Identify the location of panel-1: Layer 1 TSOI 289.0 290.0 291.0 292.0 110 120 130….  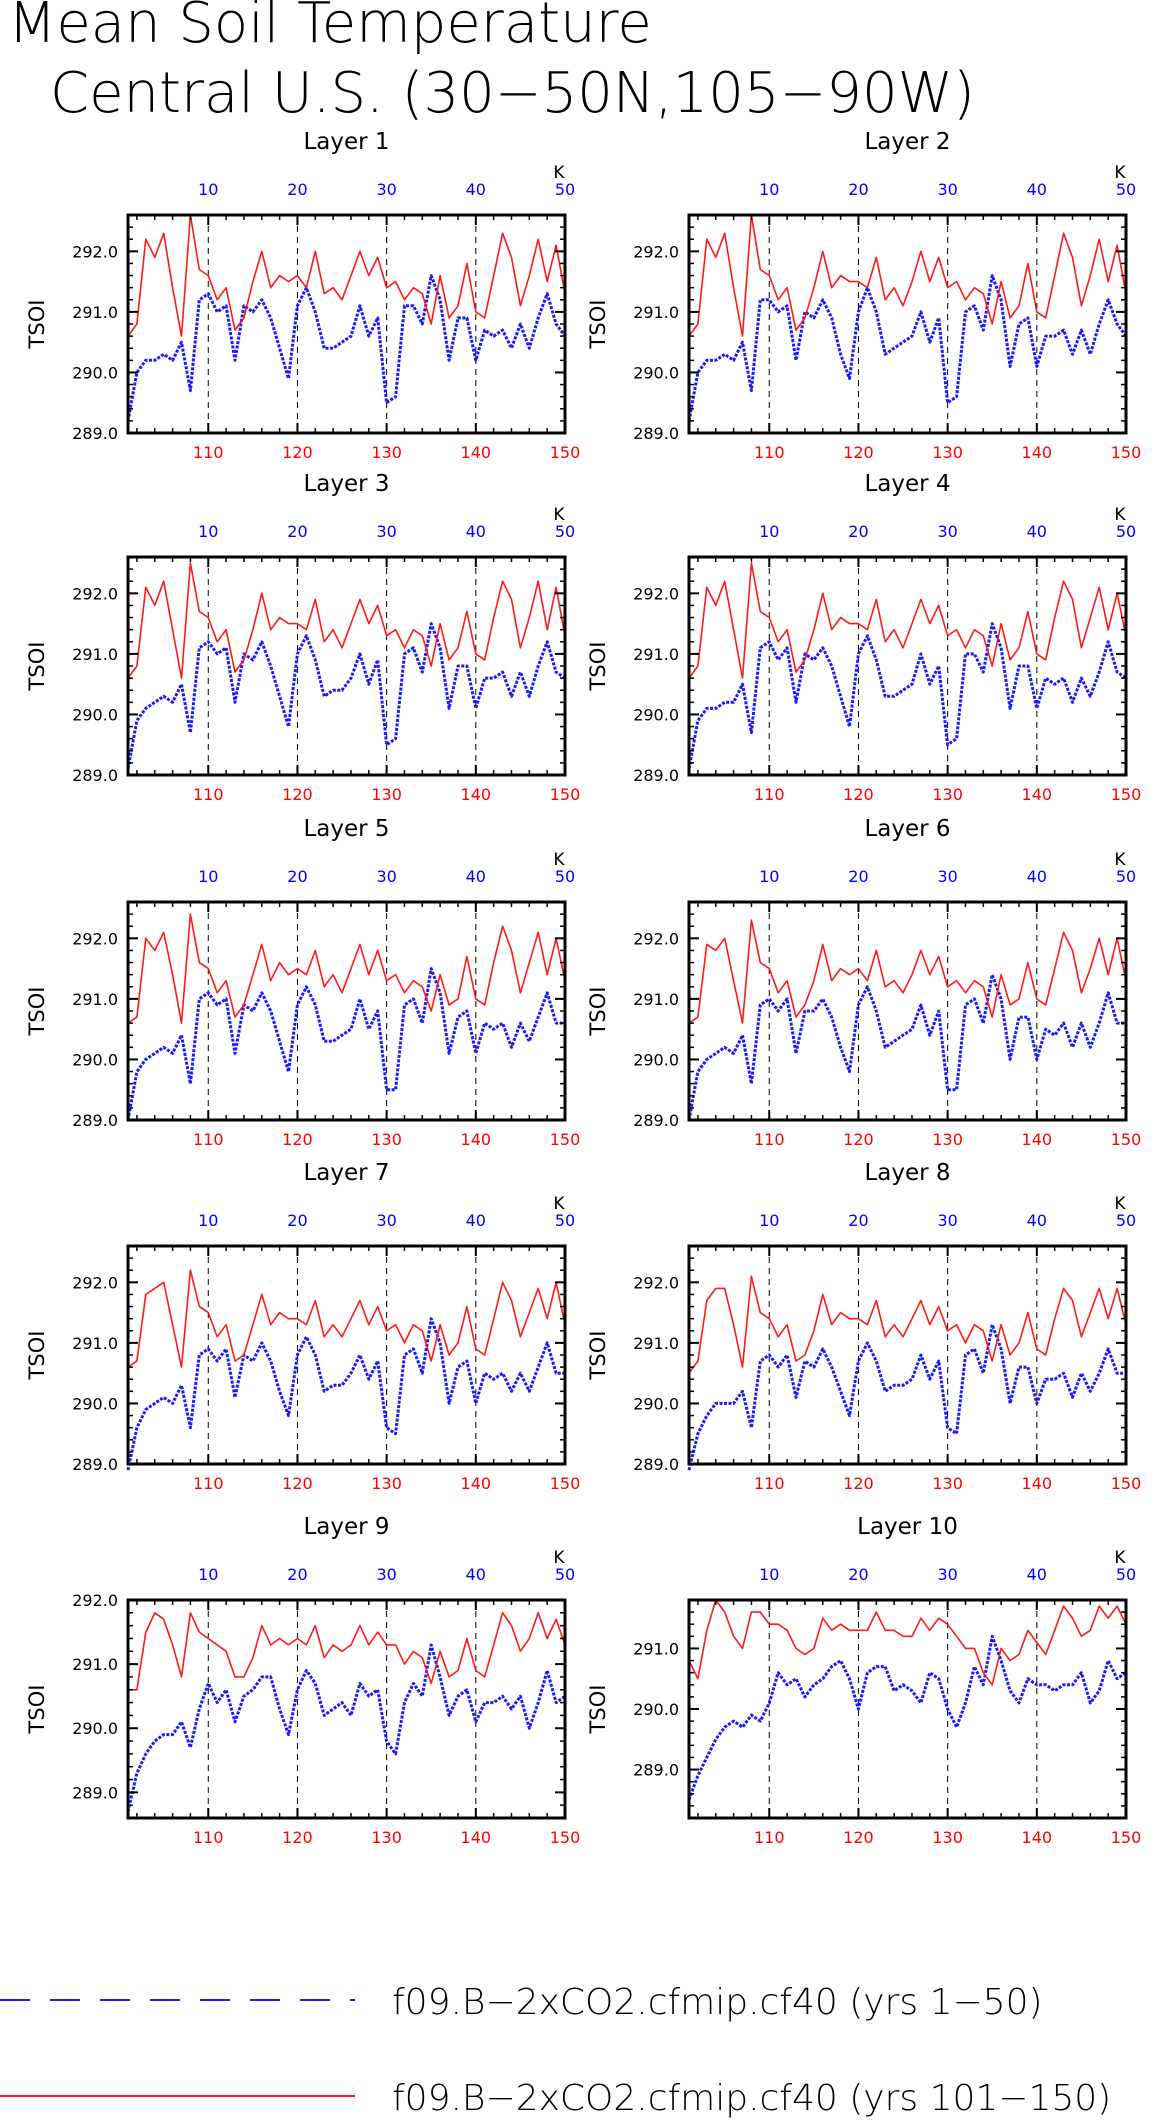
(302, 295).